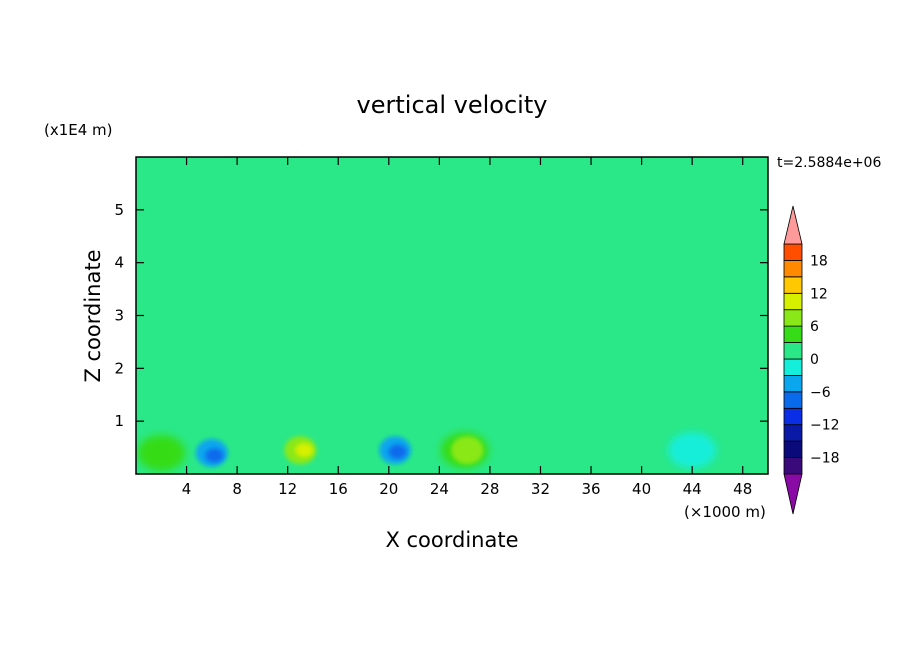 This screenshot has height=654, width=904. What do you see at coordinates (590, 489) in the screenshot?
I see `x-tick-label: 36` at bounding box center [590, 489].